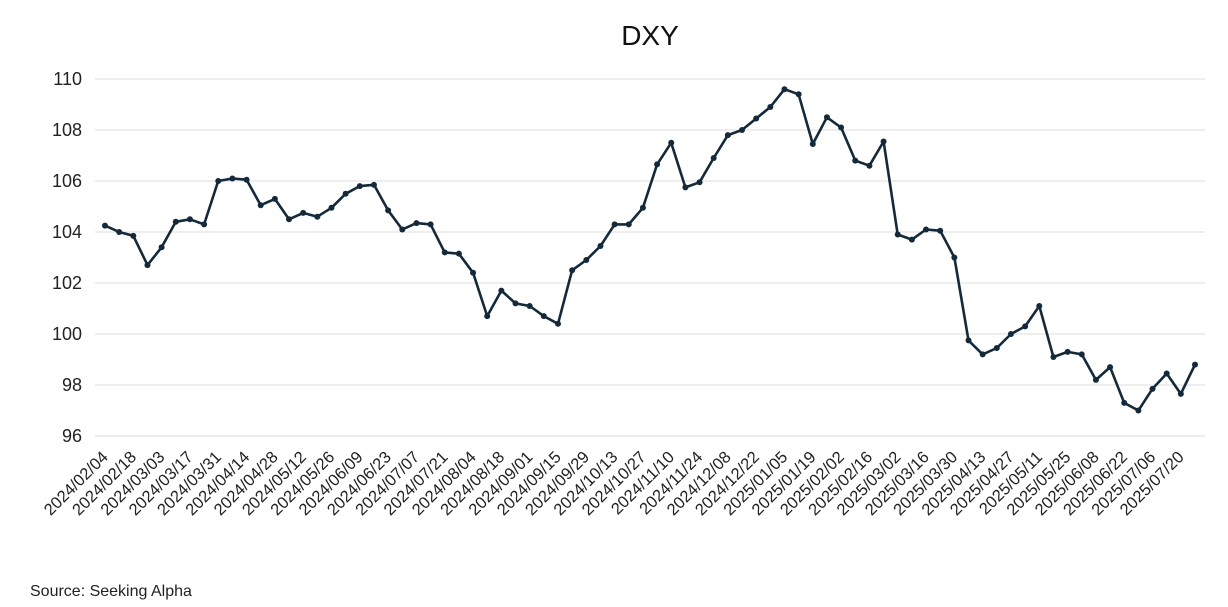 The width and height of the screenshot is (1228, 607). What do you see at coordinates (111, 591) in the screenshot?
I see `source-note: Source: Seeking Alpha` at bounding box center [111, 591].